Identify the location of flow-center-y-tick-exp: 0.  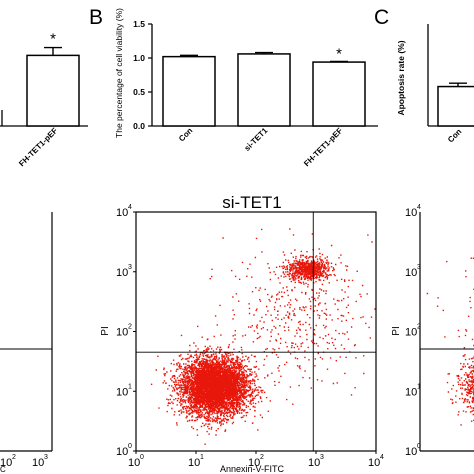
(130, 446).